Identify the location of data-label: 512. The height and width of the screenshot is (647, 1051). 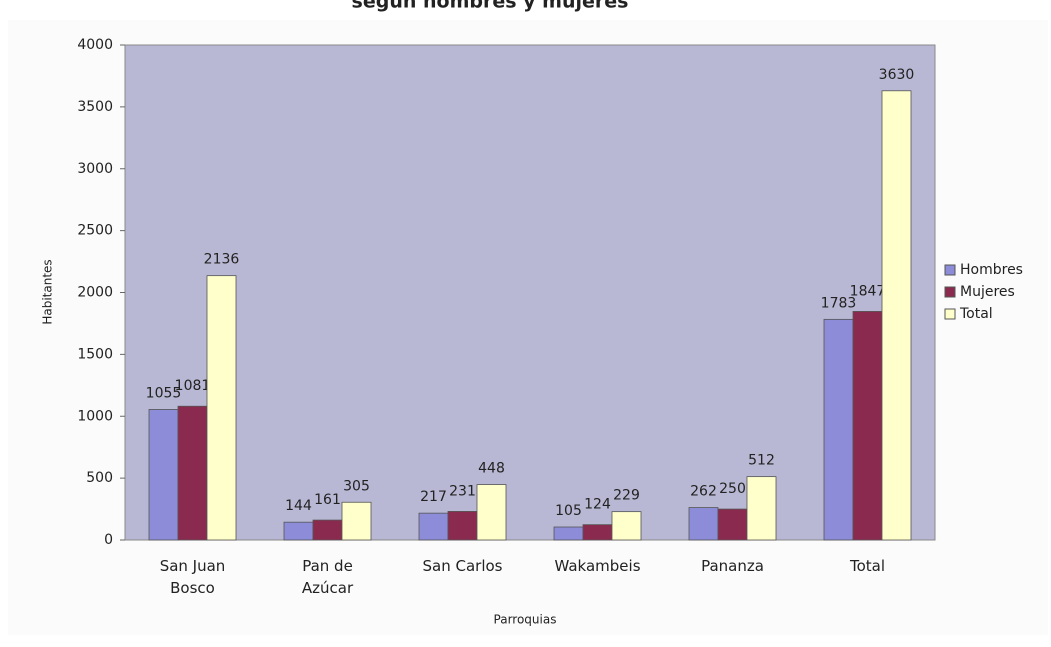
(761, 461).